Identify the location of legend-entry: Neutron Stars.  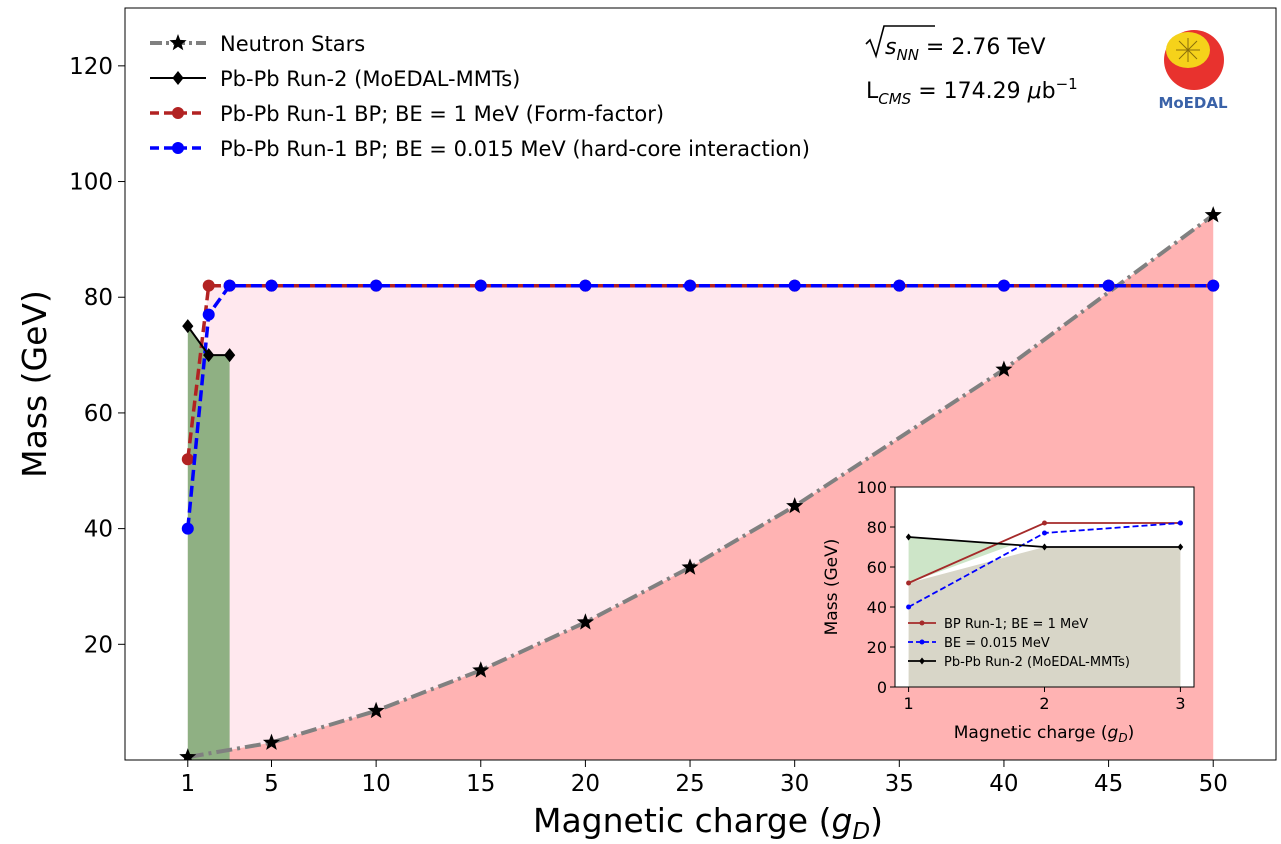
(257, 44).